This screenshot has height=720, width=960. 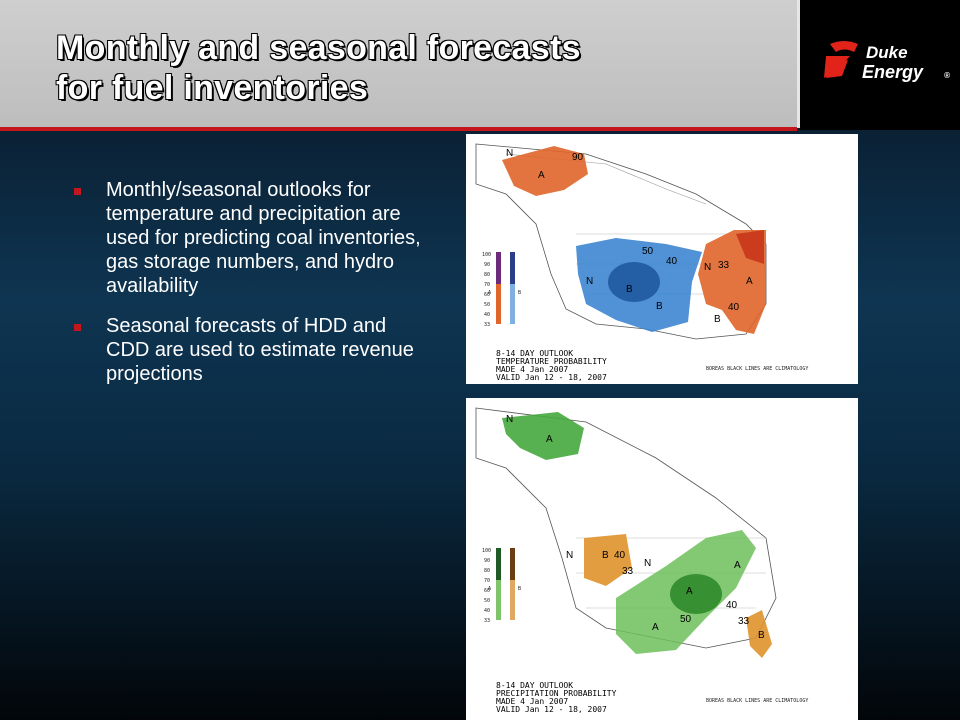 What do you see at coordinates (501, 586) in the screenshot?
I see `precipitation-legend: 100 90 80 70 60 50 40 33 A B` at bounding box center [501, 586].